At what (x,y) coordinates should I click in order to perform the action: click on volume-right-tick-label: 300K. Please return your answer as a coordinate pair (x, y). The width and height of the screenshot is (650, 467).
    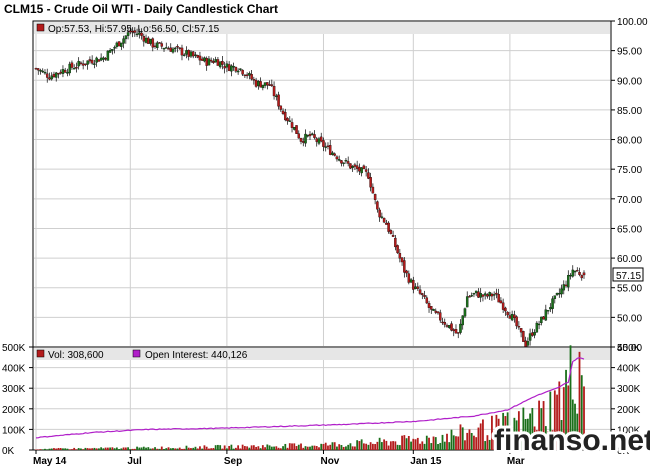
    Looking at the image, I should click on (629, 389).